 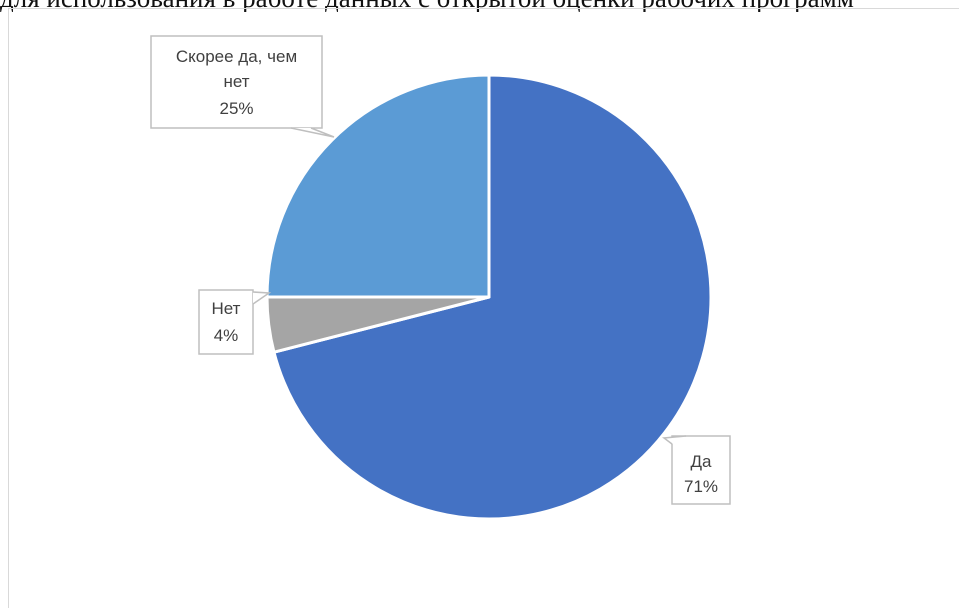 What do you see at coordinates (236, 108) in the screenshot?
I see `data-label-value-3: 25%` at bounding box center [236, 108].